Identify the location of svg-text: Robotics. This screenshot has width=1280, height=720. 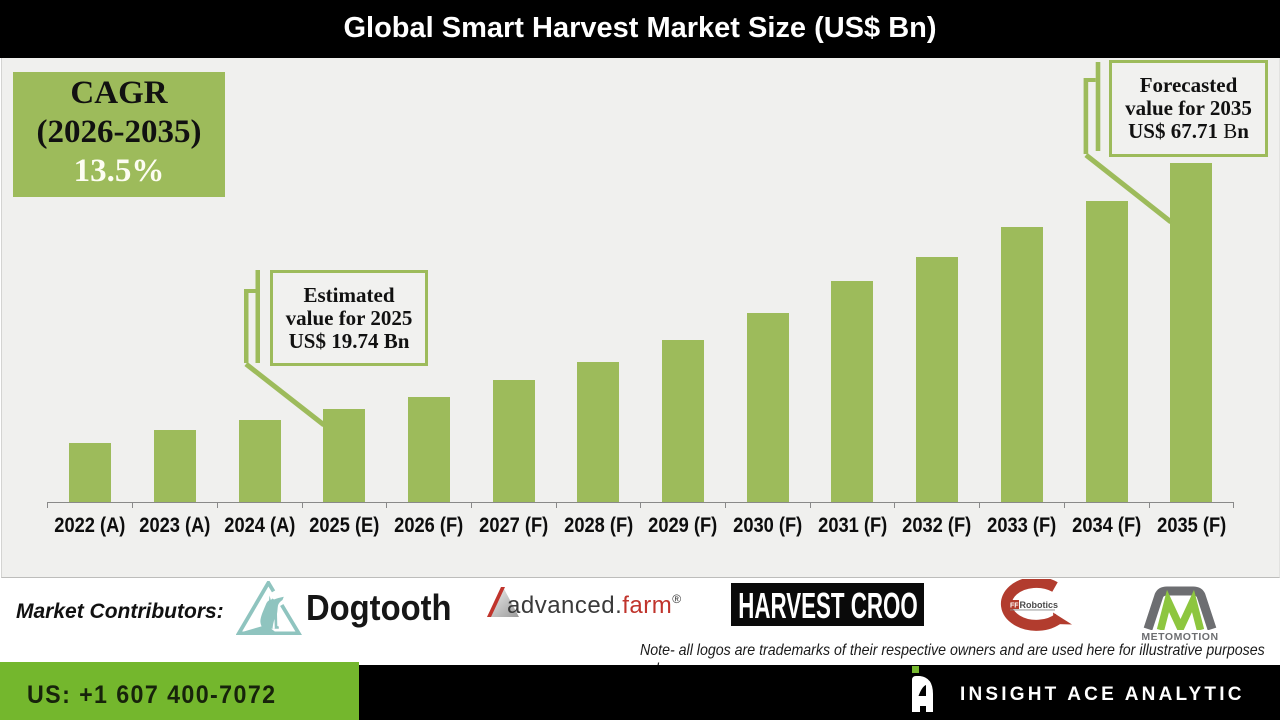
(1039, 605).